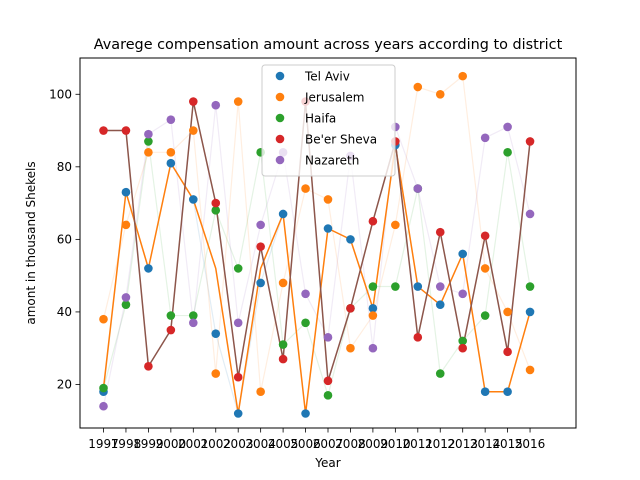 The width and height of the screenshot is (640, 480). Describe the element at coordinates (327, 463) in the screenshot. I see `x-axis-label: Year` at that location.